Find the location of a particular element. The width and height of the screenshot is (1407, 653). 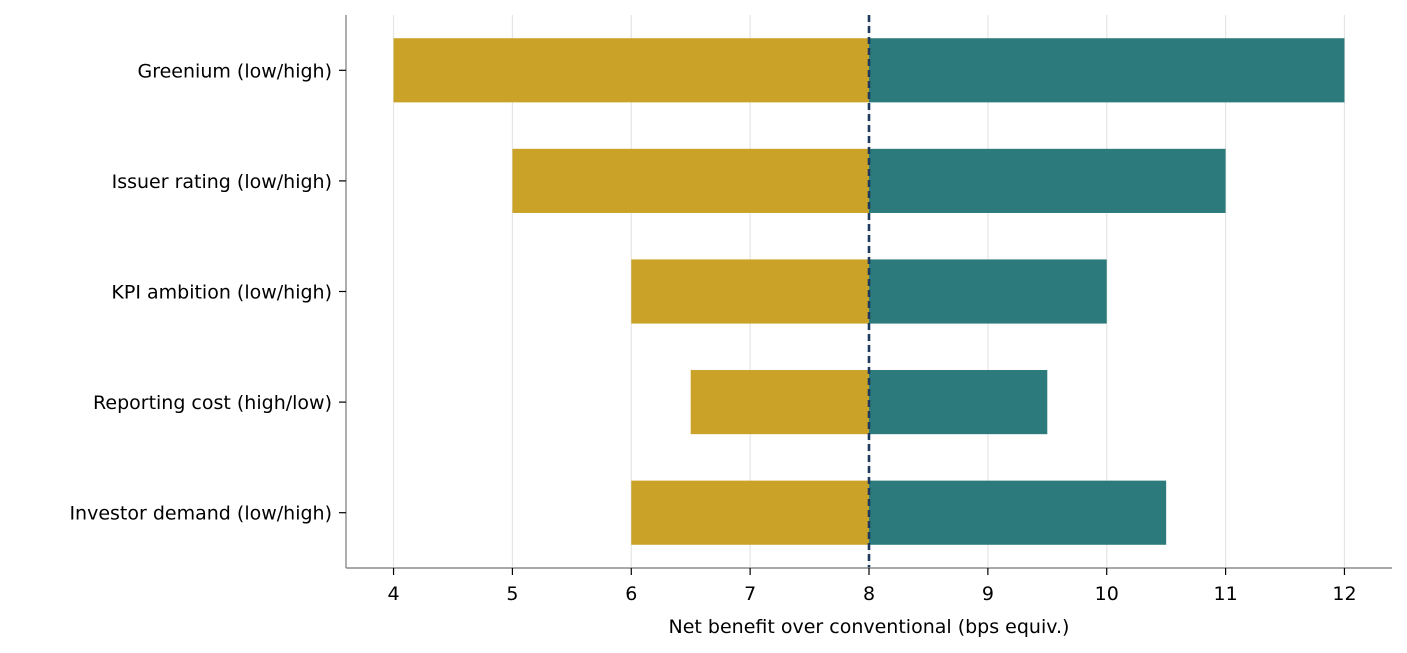

x-tick-label-3: 7 is located at coordinates (750, 594).